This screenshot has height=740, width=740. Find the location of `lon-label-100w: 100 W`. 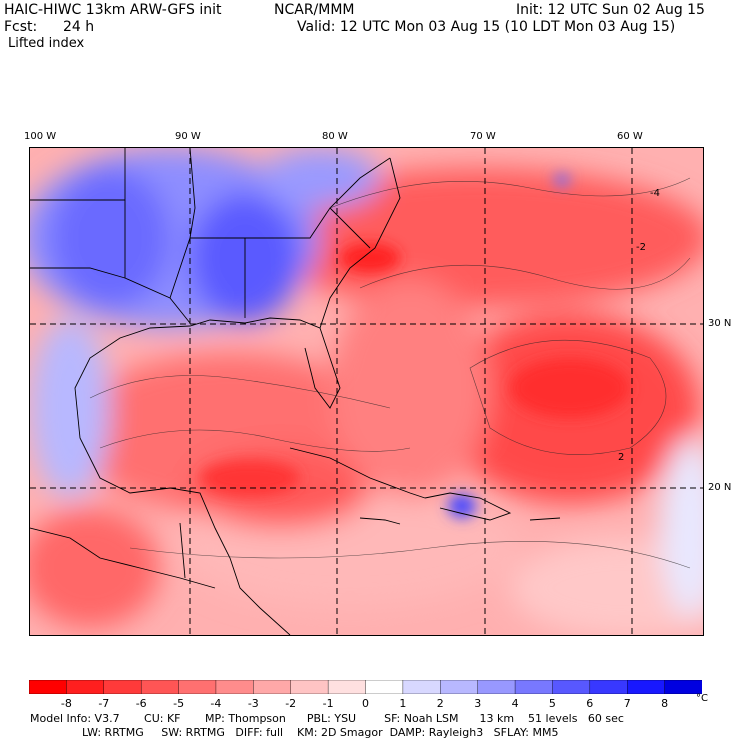

lon-label-100w: 100 W is located at coordinates (40, 136).